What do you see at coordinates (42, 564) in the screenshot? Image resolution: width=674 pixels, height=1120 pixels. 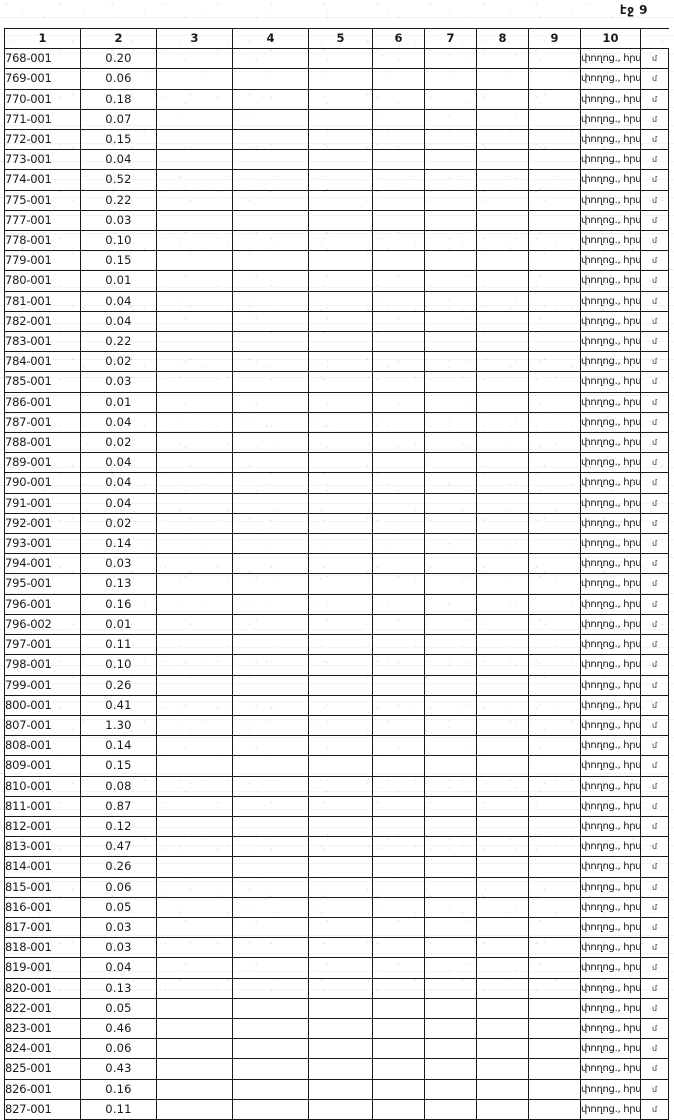 I see `cell-object-id: 794-001` at bounding box center [42, 564].